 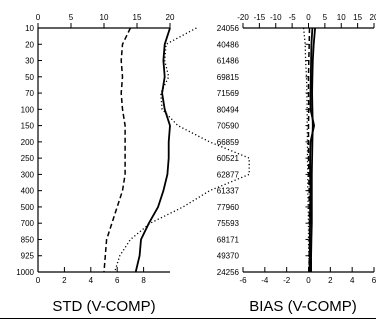 What do you see at coordinates (29, 61) in the screenshot?
I see `std-category-label: 30` at bounding box center [29, 61].